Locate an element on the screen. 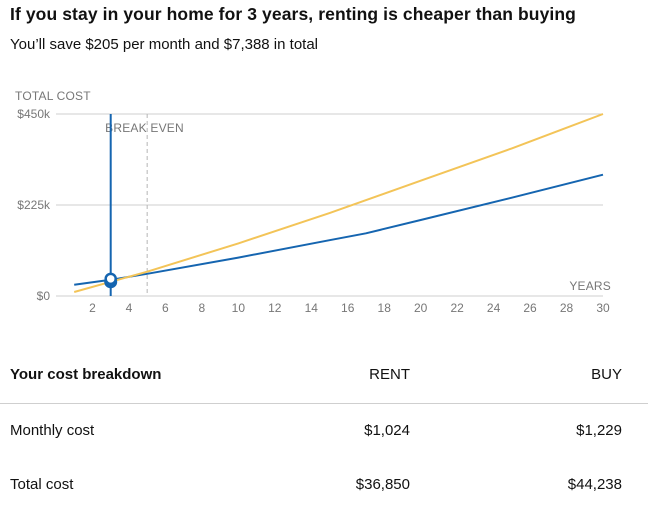 The height and width of the screenshot is (506, 660). x-tick-label: 30 is located at coordinates (603, 308).